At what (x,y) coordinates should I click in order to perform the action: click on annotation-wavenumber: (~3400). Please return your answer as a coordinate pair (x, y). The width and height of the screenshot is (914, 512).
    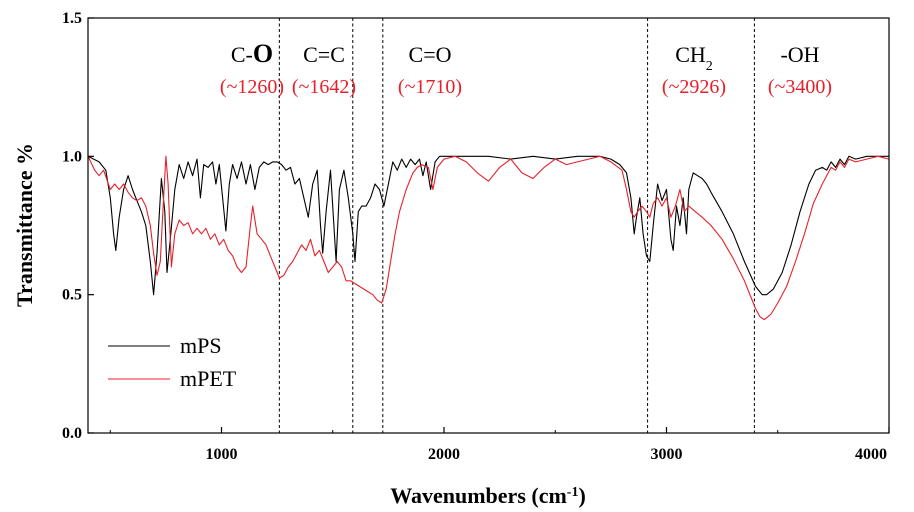
    Looking at the image, I should click on (800, 87).